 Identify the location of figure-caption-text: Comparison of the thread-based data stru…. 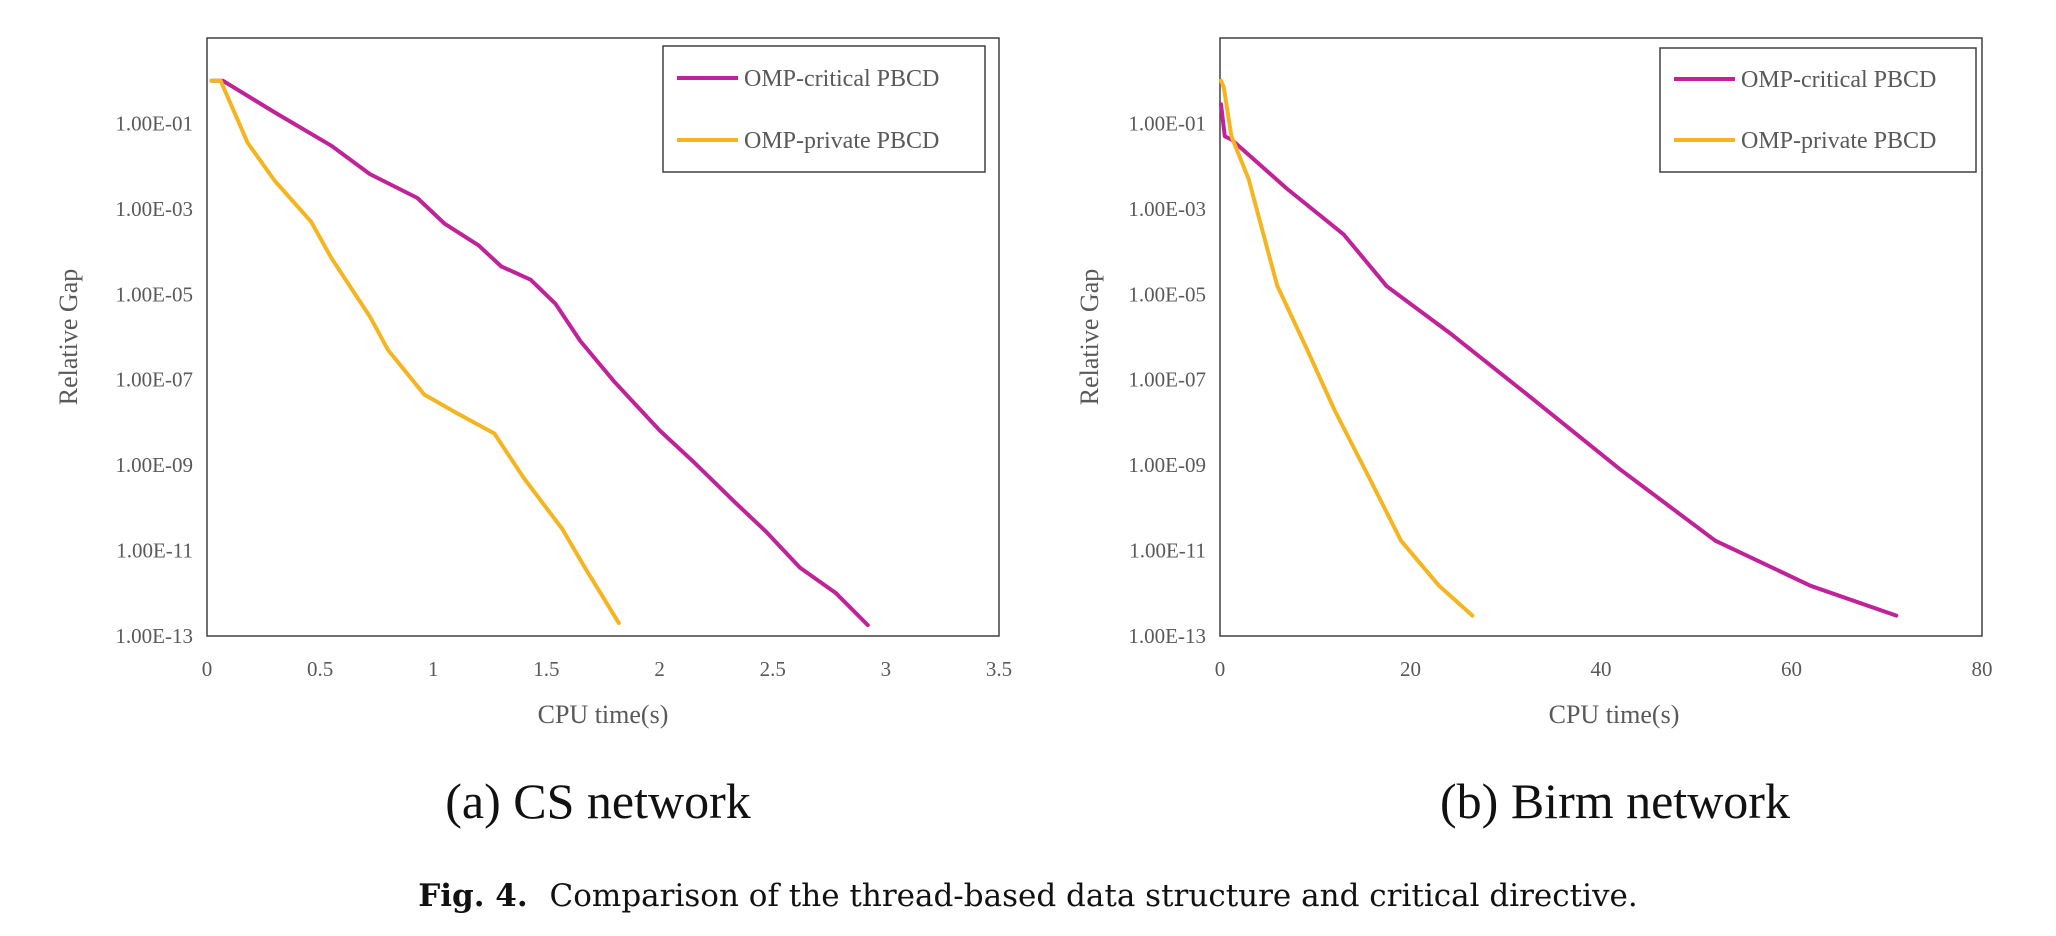
(1094, 896).